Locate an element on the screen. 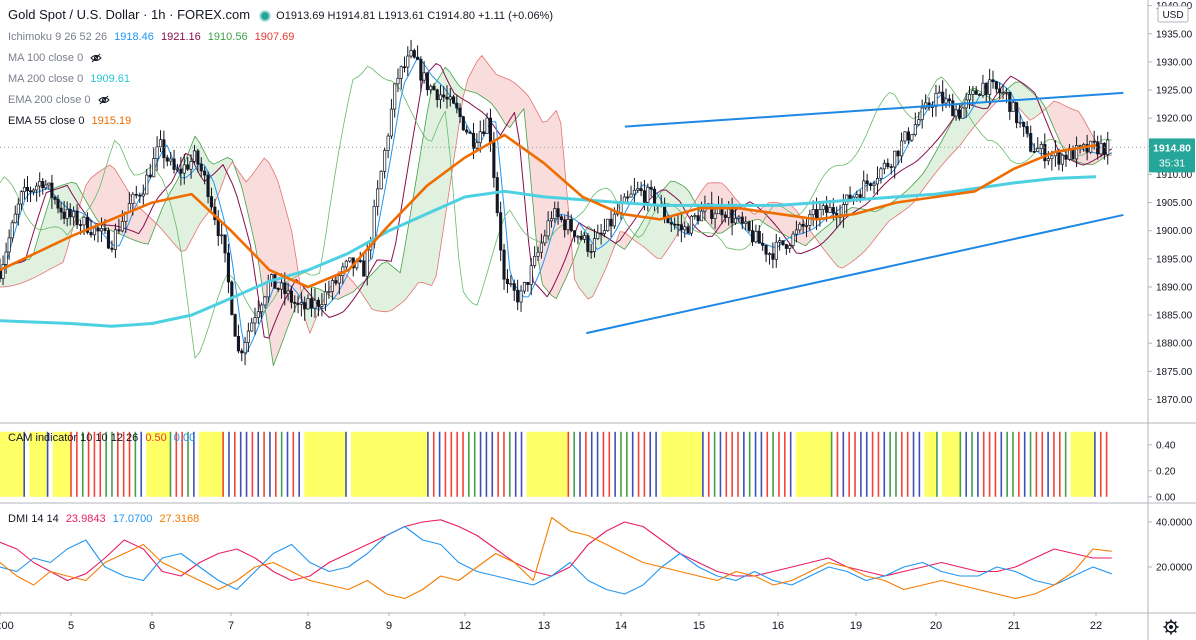  lower-trendline is located at coordinates (855, 274).